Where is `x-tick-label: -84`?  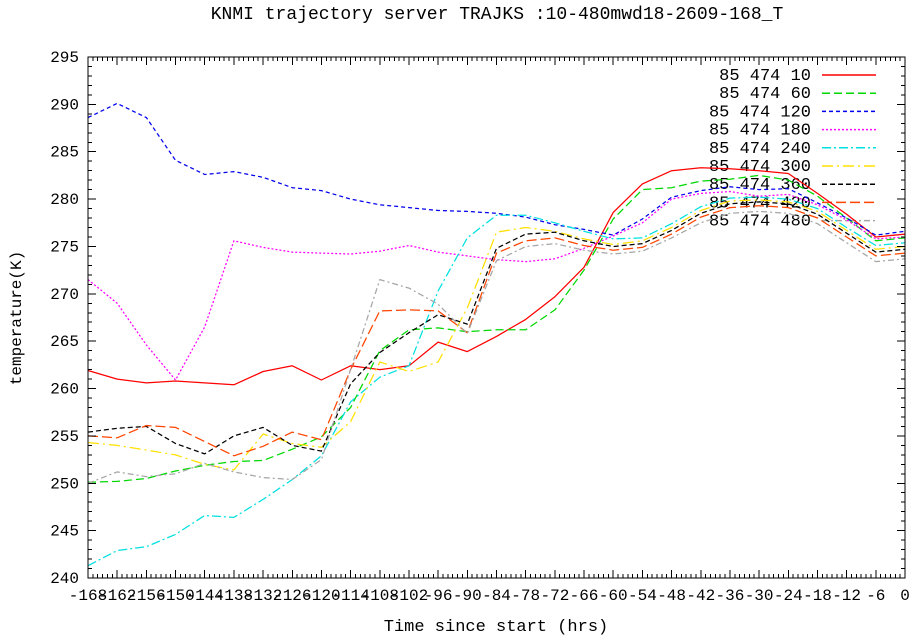
x-tick-label: -84 is located at coordinates (496, 596).